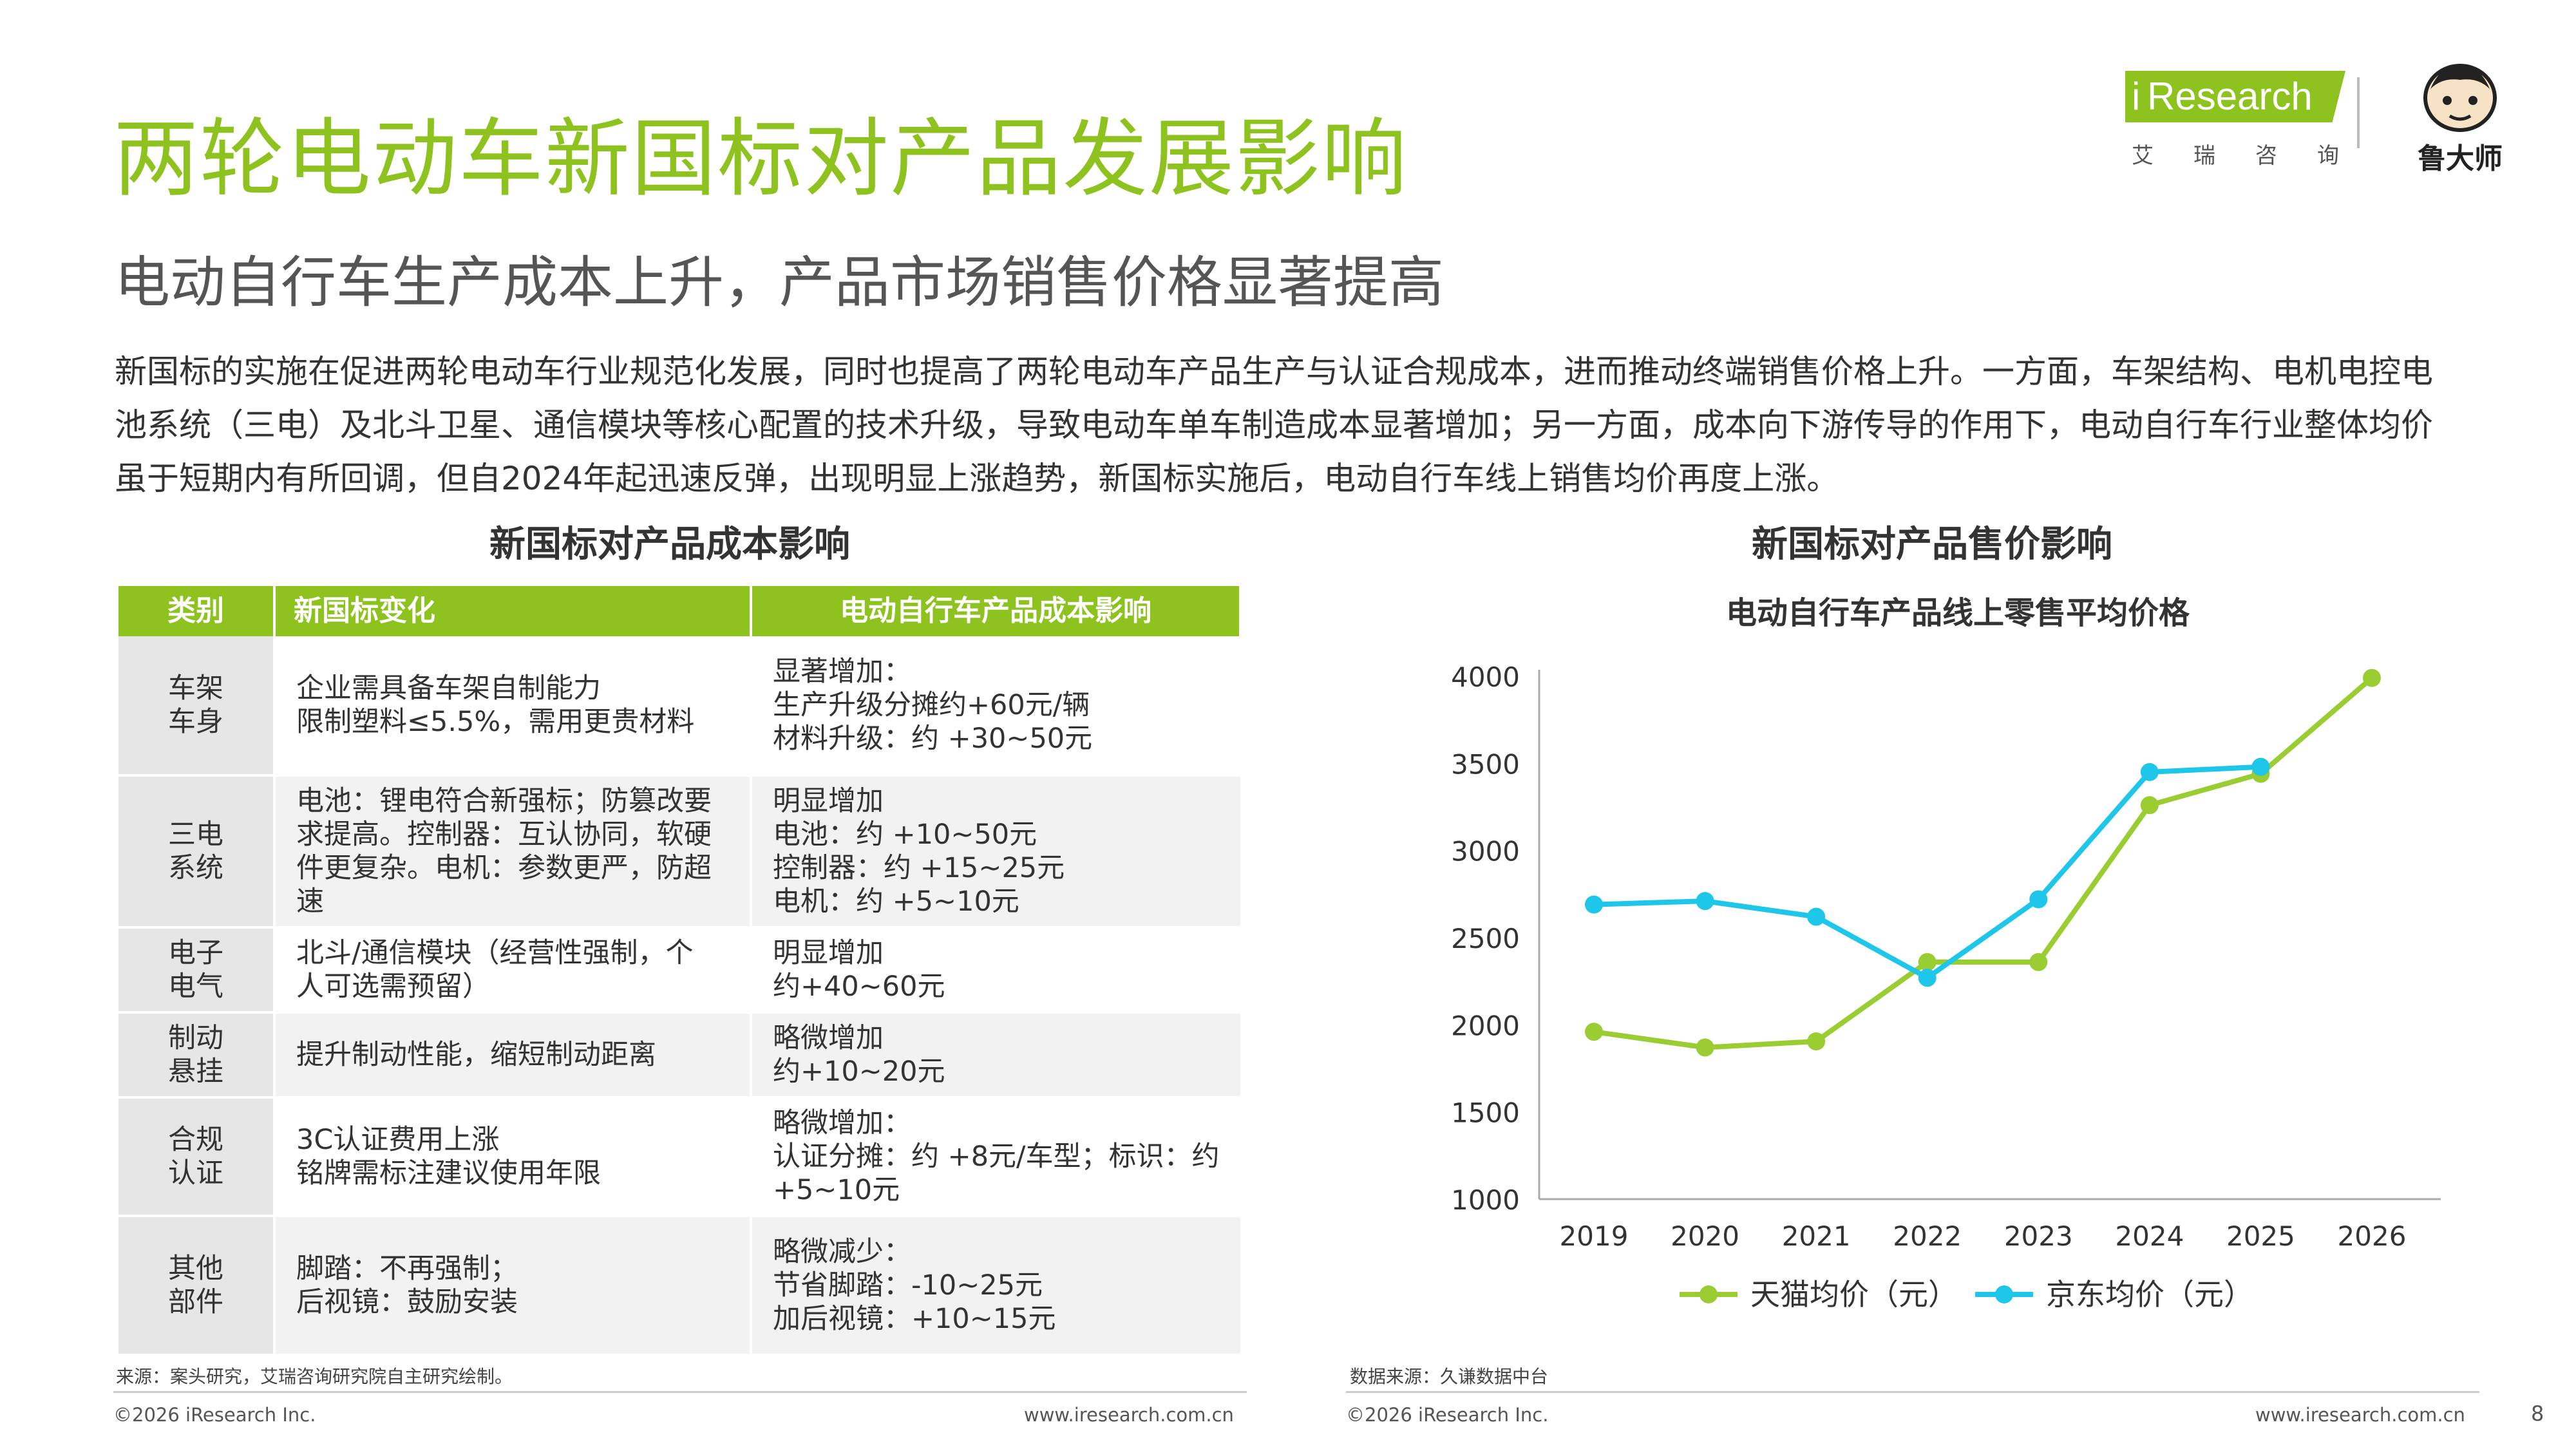  What do you see at coordinates (1485, 1200) in the screenshot?
I see `y-tick-label: 1000` at bounding box center [1485, 1200].